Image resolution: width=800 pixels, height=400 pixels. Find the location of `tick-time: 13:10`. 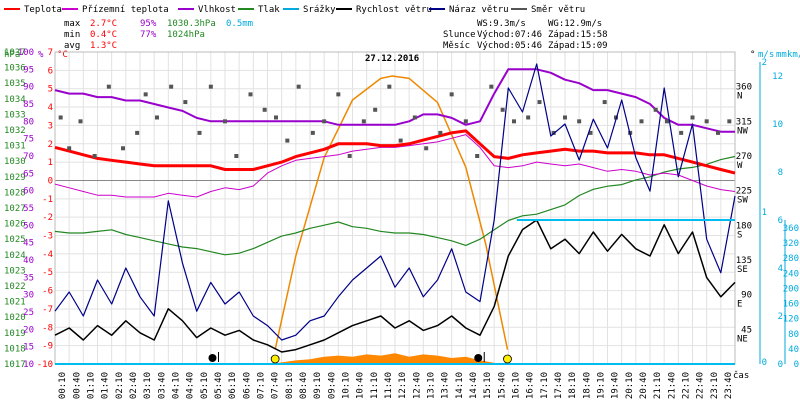

tick-time: 13:10 is located at coordinates (431, 385).